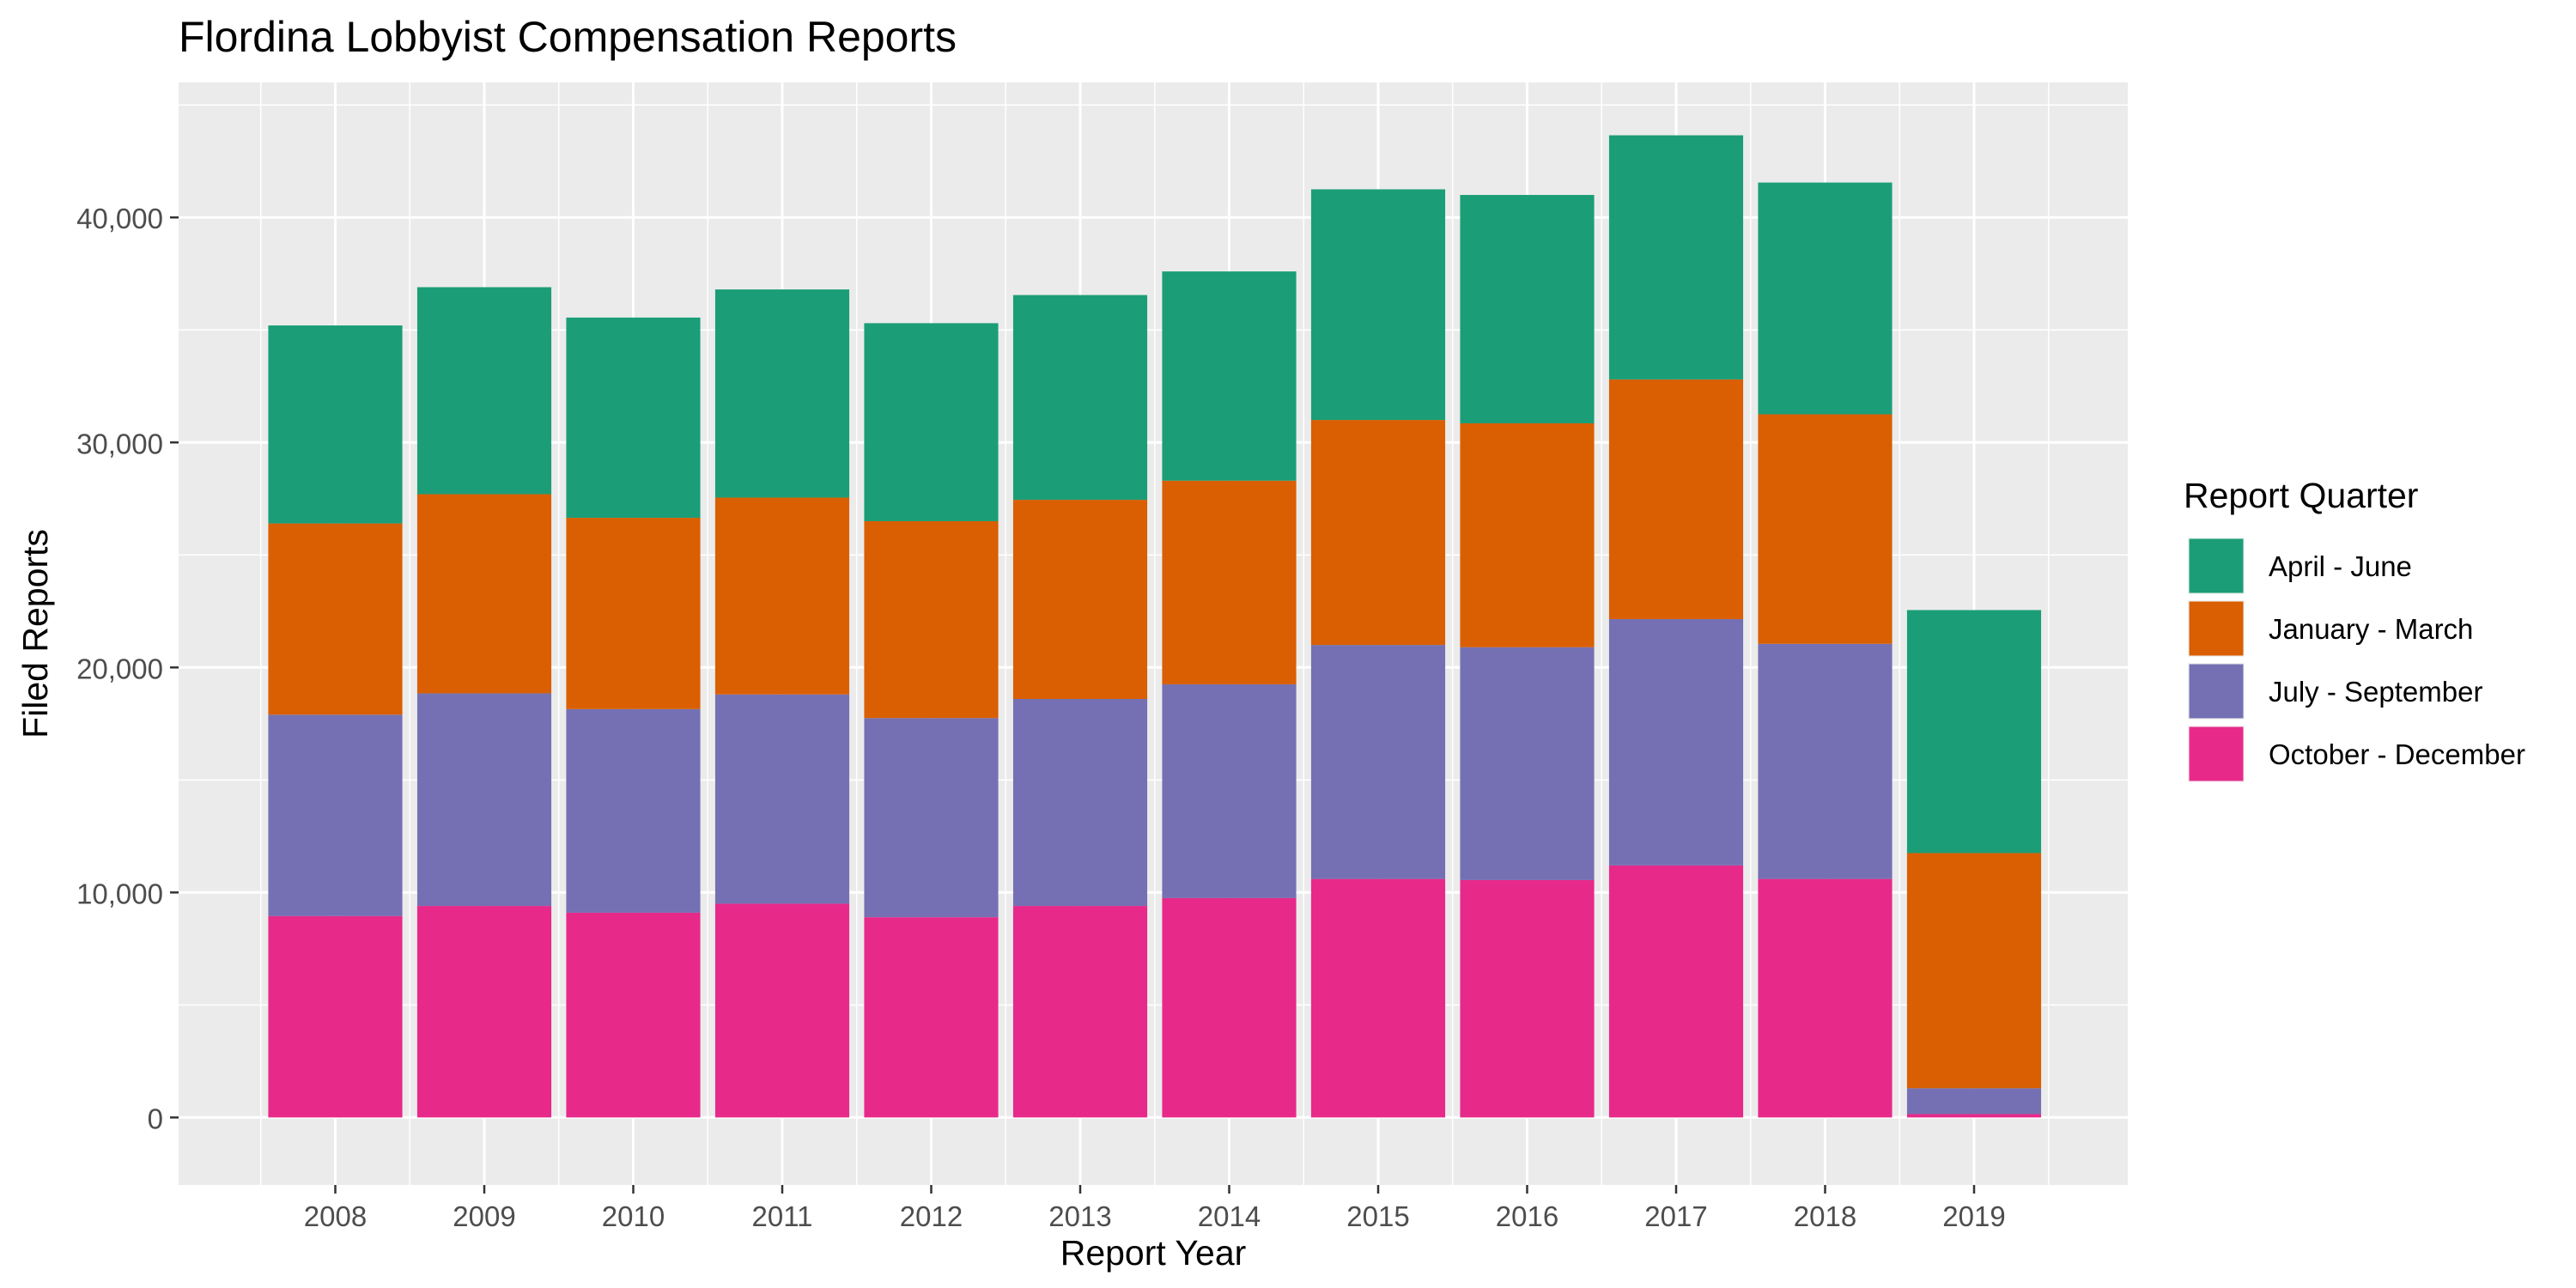 The height and width of the screenshot is (1288, 2576). Describe the element at coordinates (119, 444) in the screenshot. I see `y-tick-label: 30,000` at that location.